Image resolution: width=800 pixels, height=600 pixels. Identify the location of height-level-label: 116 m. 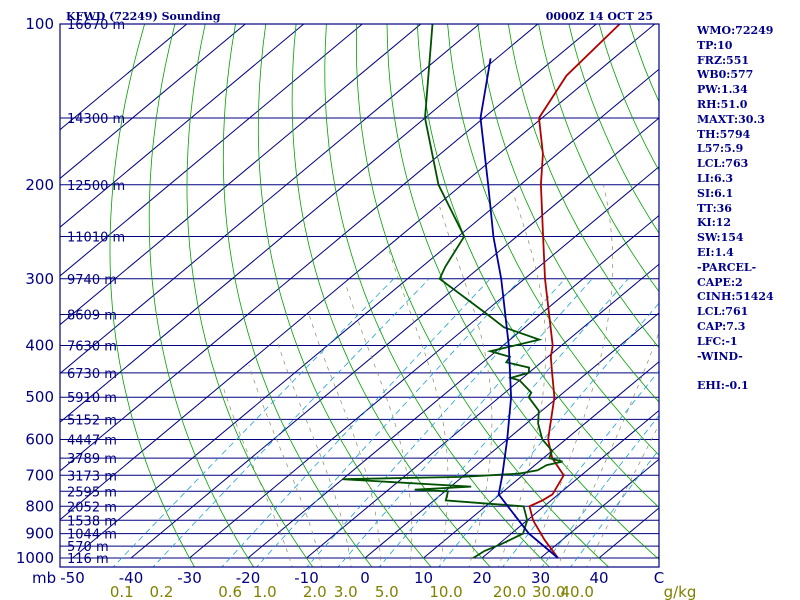
(88, 559).